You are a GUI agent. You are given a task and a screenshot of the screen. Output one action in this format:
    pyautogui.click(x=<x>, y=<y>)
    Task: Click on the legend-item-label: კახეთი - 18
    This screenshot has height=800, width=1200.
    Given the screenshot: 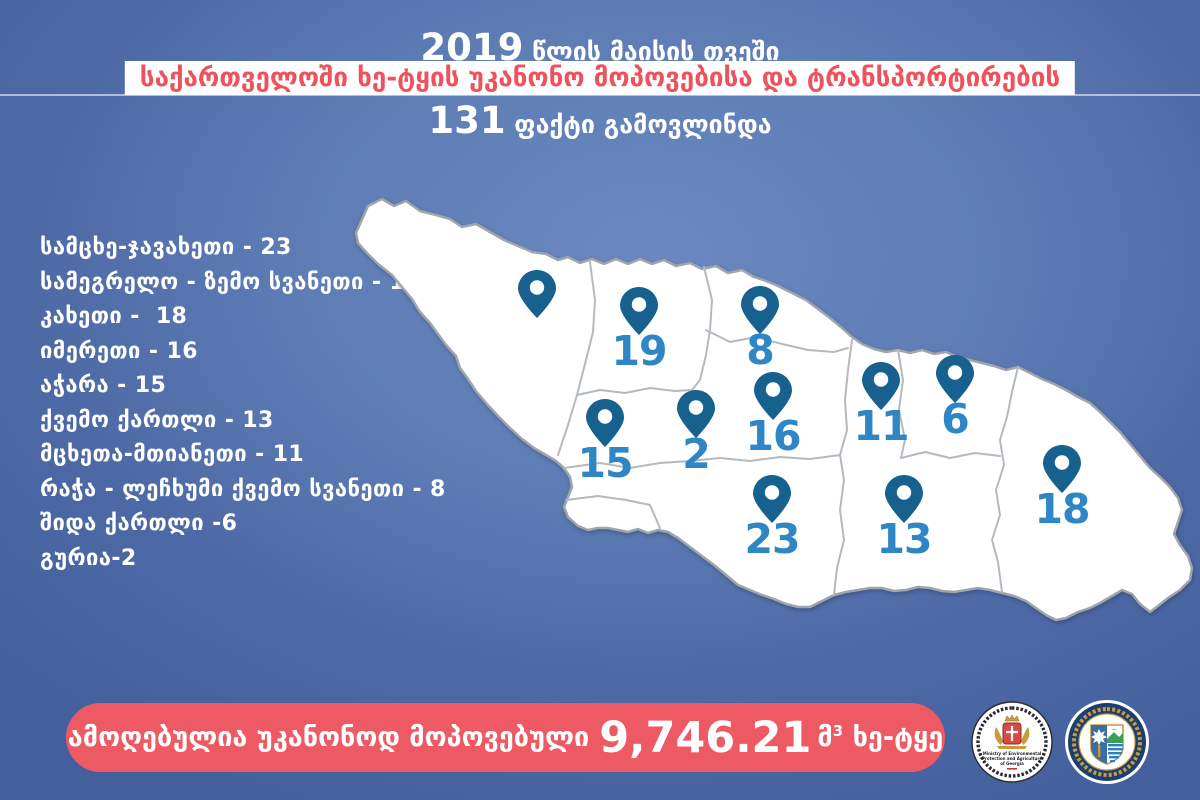 What is the action you would take?
    pyautogui.click(x=114, y=316)
    